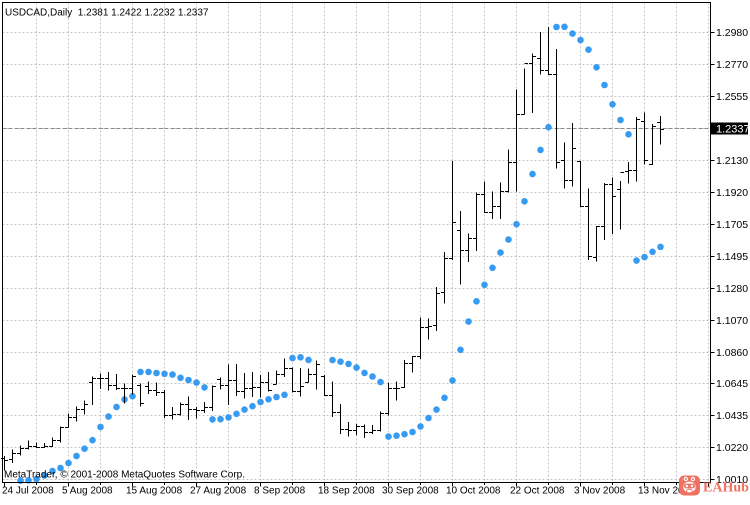 This screenshot has width=750, height=505. What do you see at coordinates (666, 491) in the screenshot?
I see `svg-text: 13 Nov 2008` at bounding box center [666, 491].